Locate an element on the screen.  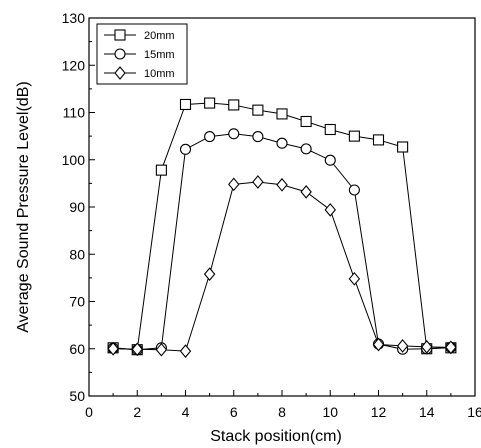
x-tick-label: 14 is located at coordinates (427, 412).